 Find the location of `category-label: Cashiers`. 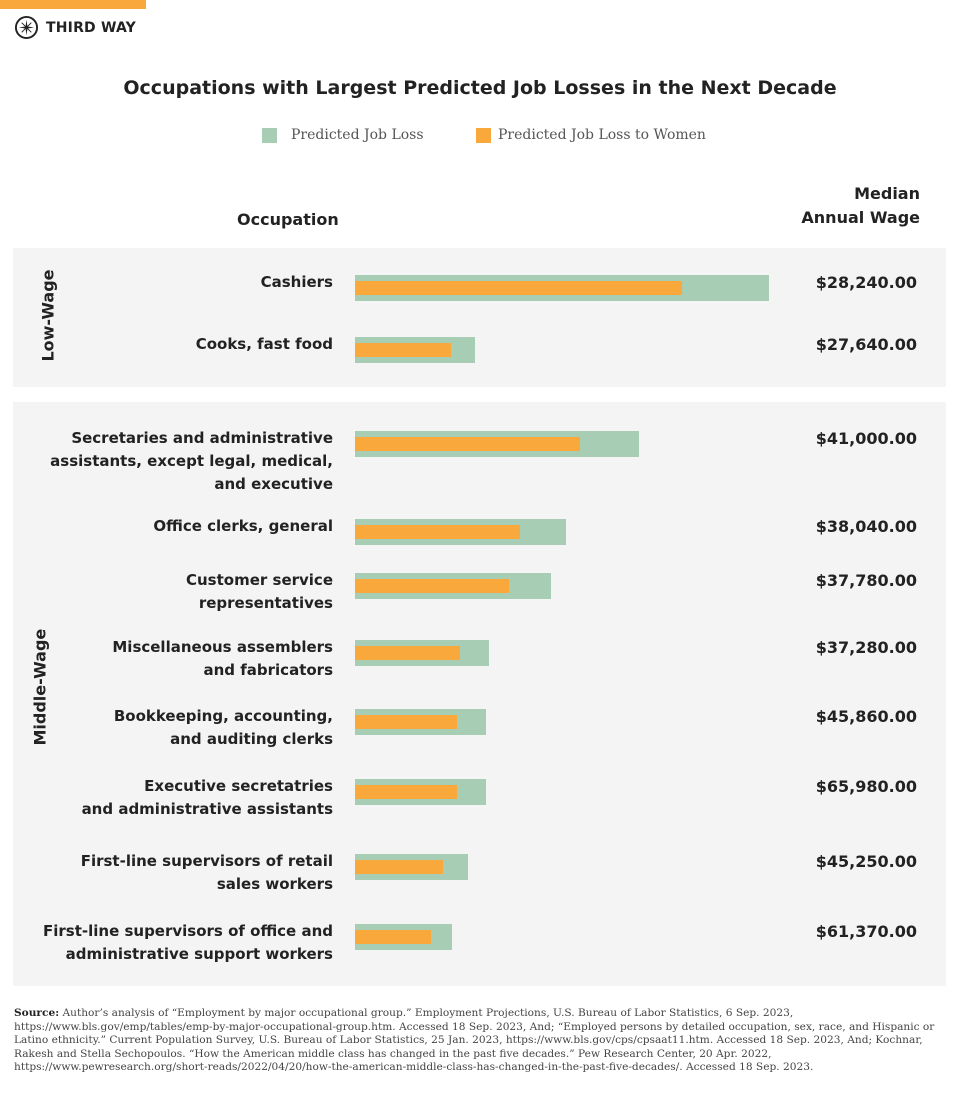

category-label: Cashiers is located at coordinates (296, 282).